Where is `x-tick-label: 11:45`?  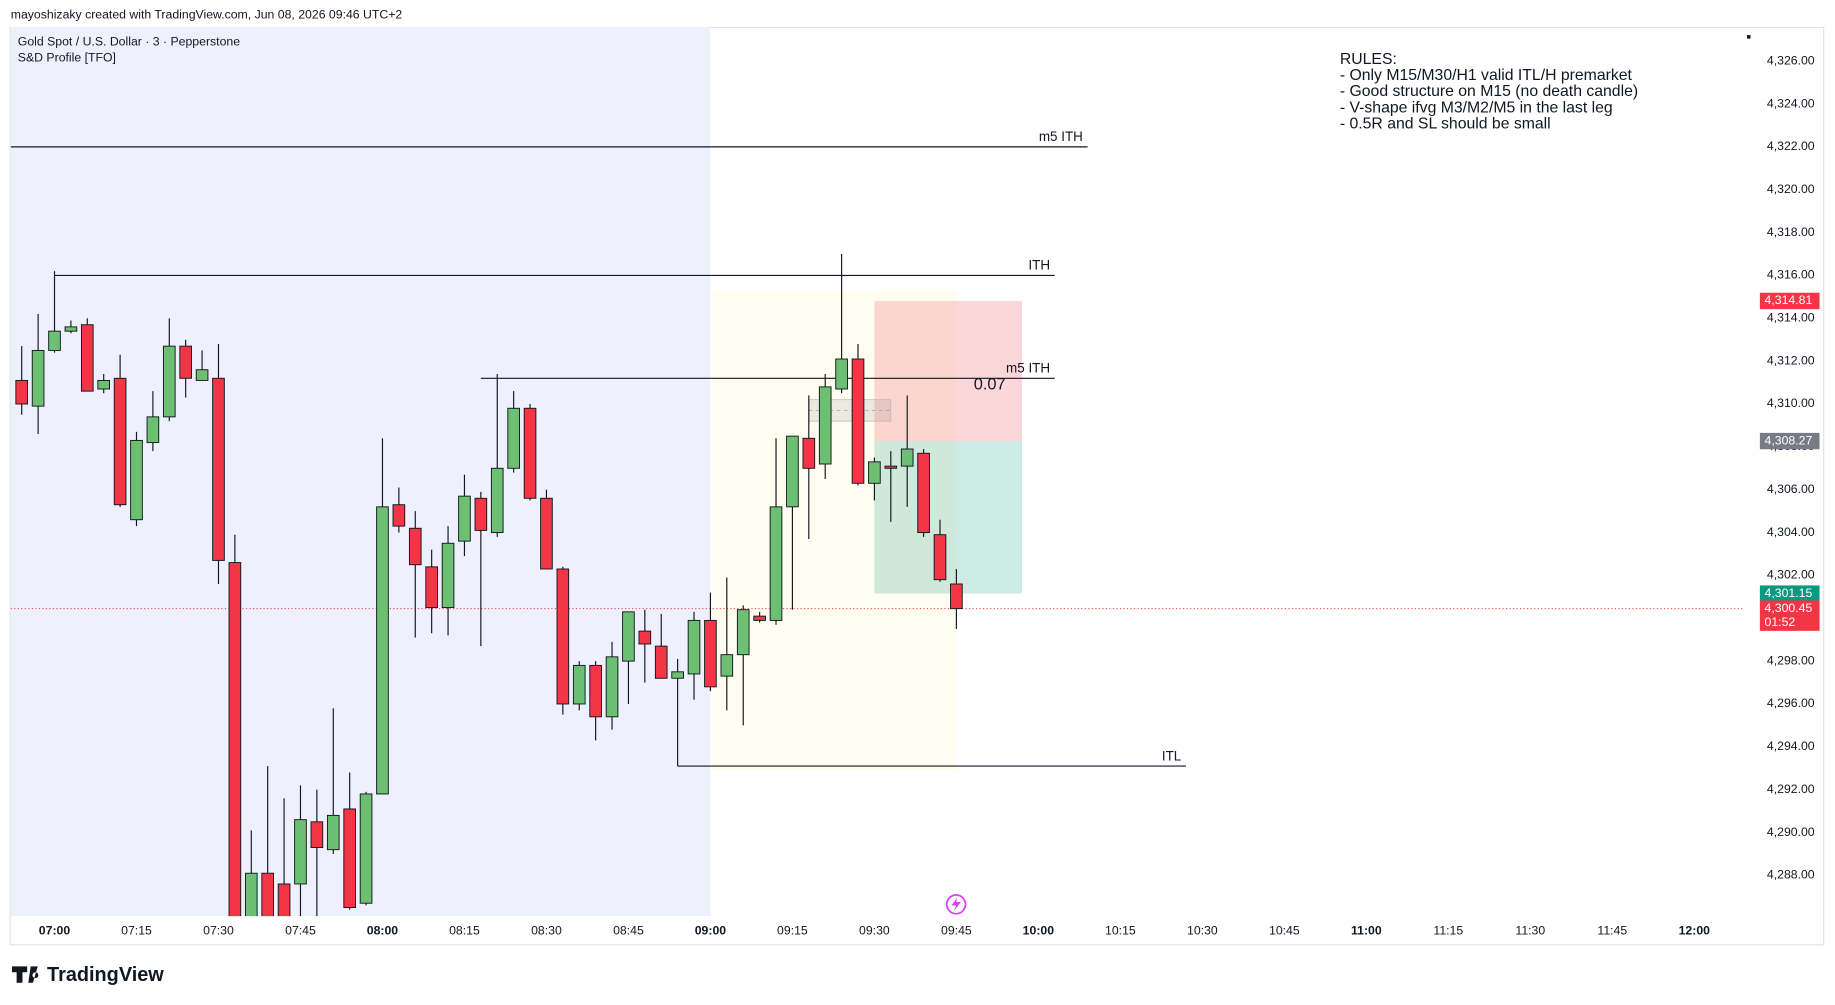
x-tick-label: 11:45 is located at coordinates (1612, 931).